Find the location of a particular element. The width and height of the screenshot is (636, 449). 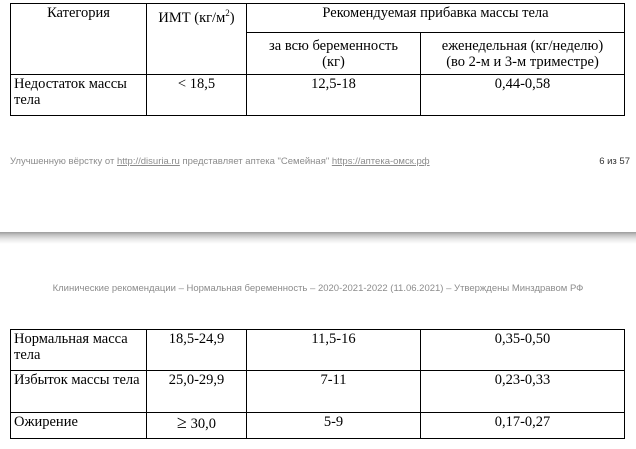

cell-weekly-gain: 0,17-0,27 is located at coordinates (522, 425).